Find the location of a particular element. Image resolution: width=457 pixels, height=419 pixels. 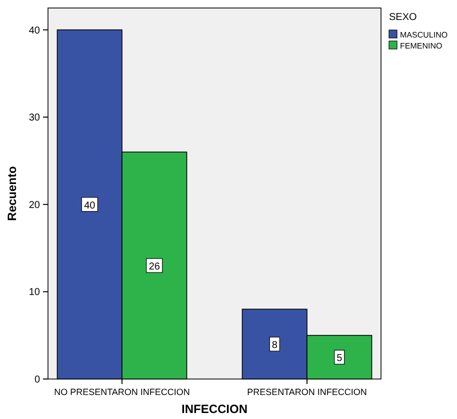

x-tick-label: NO PRESENTARON INFECCION is located at coordinates (122, 392).